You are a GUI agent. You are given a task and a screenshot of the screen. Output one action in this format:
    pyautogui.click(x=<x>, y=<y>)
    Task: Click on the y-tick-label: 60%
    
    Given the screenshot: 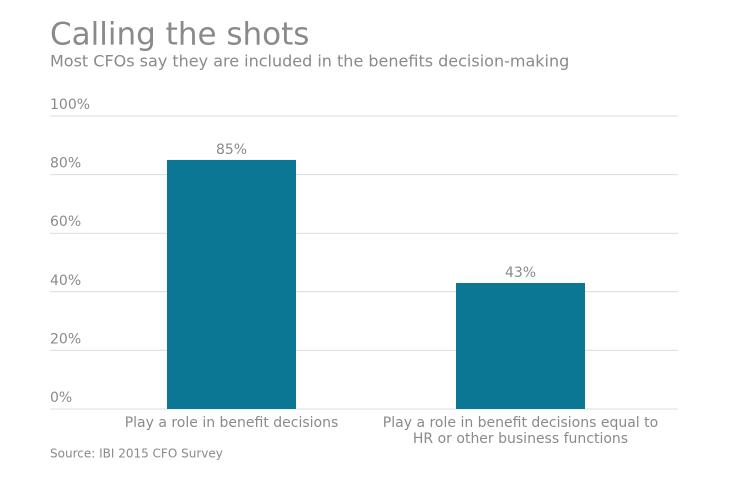 What is the action you would take?
    pyautogui.click(x=65, y=222)
    